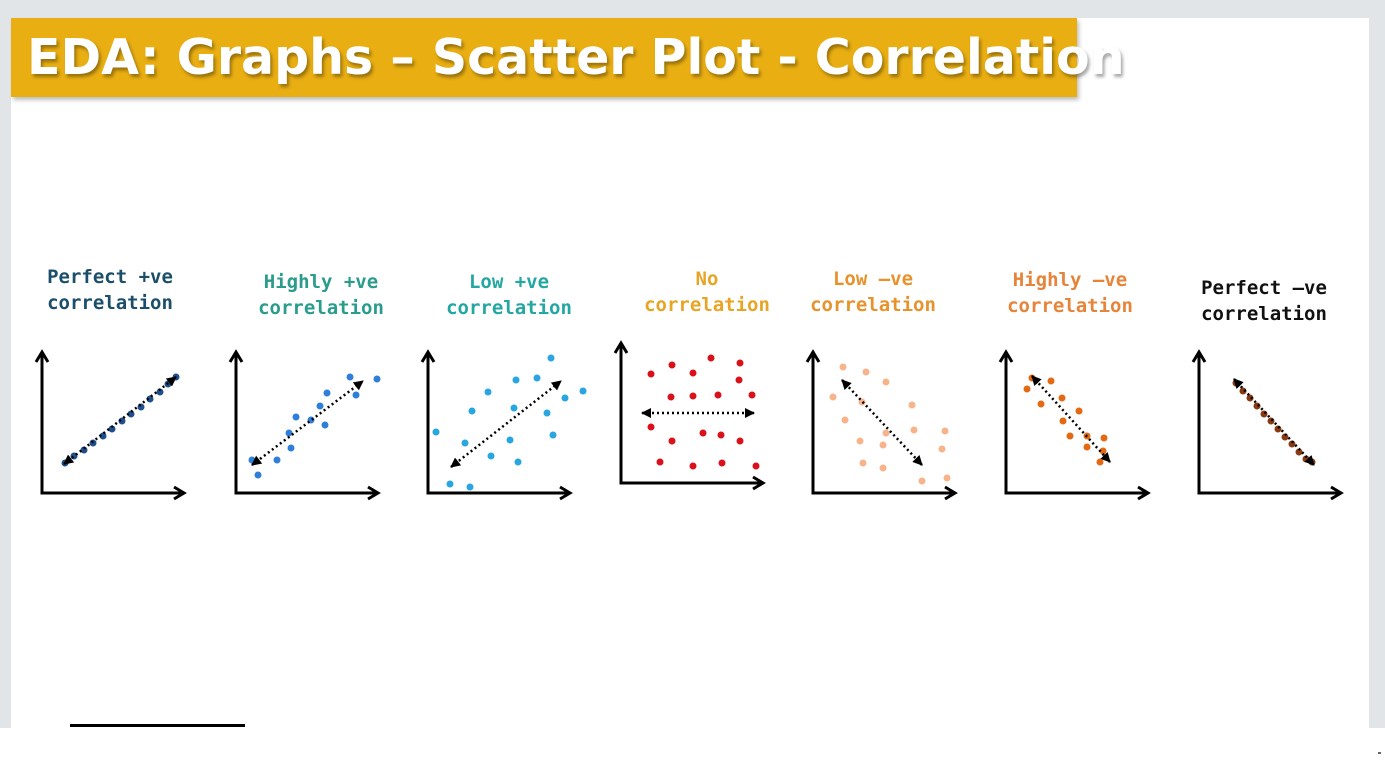  What do you see at coordinates (110, 277) in the screenshot?
I see `panel-label-line1: Perfect +ve` at bounding box center [110, 277].